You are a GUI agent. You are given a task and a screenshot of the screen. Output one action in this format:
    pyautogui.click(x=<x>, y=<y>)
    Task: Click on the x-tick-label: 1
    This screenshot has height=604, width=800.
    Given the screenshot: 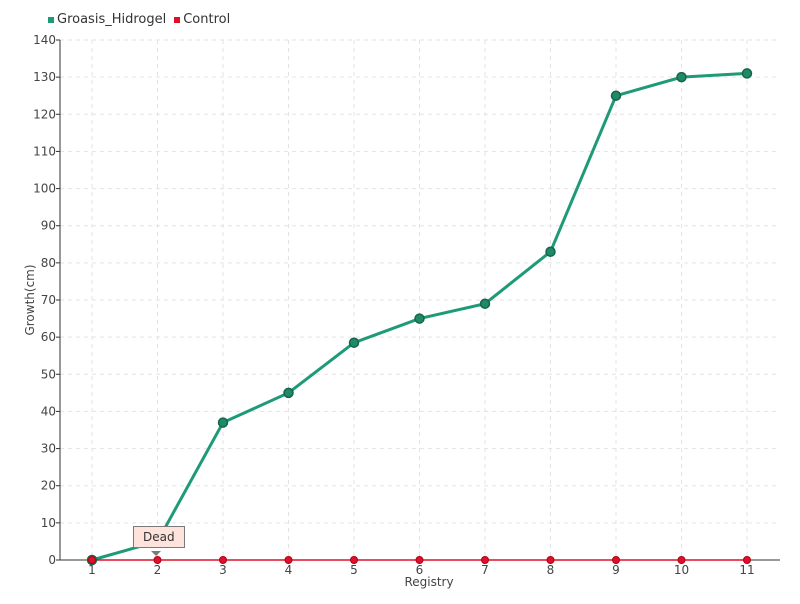 What is the action you would take?
    pyautogui.click(x=92, y=570)
    